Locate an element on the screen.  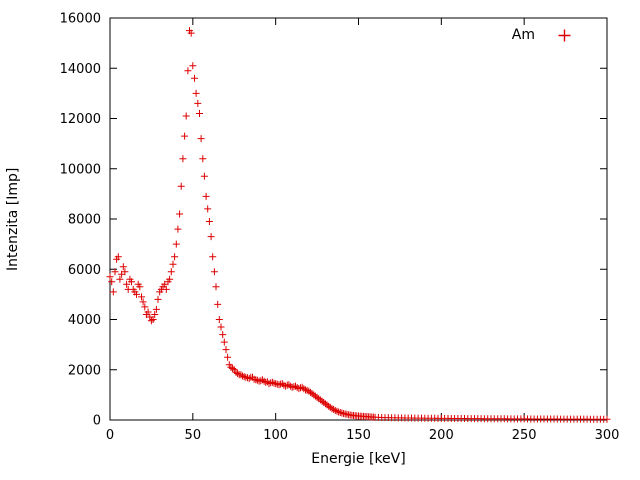
x-tick-label: 250 is located at coordinates (524, 435).